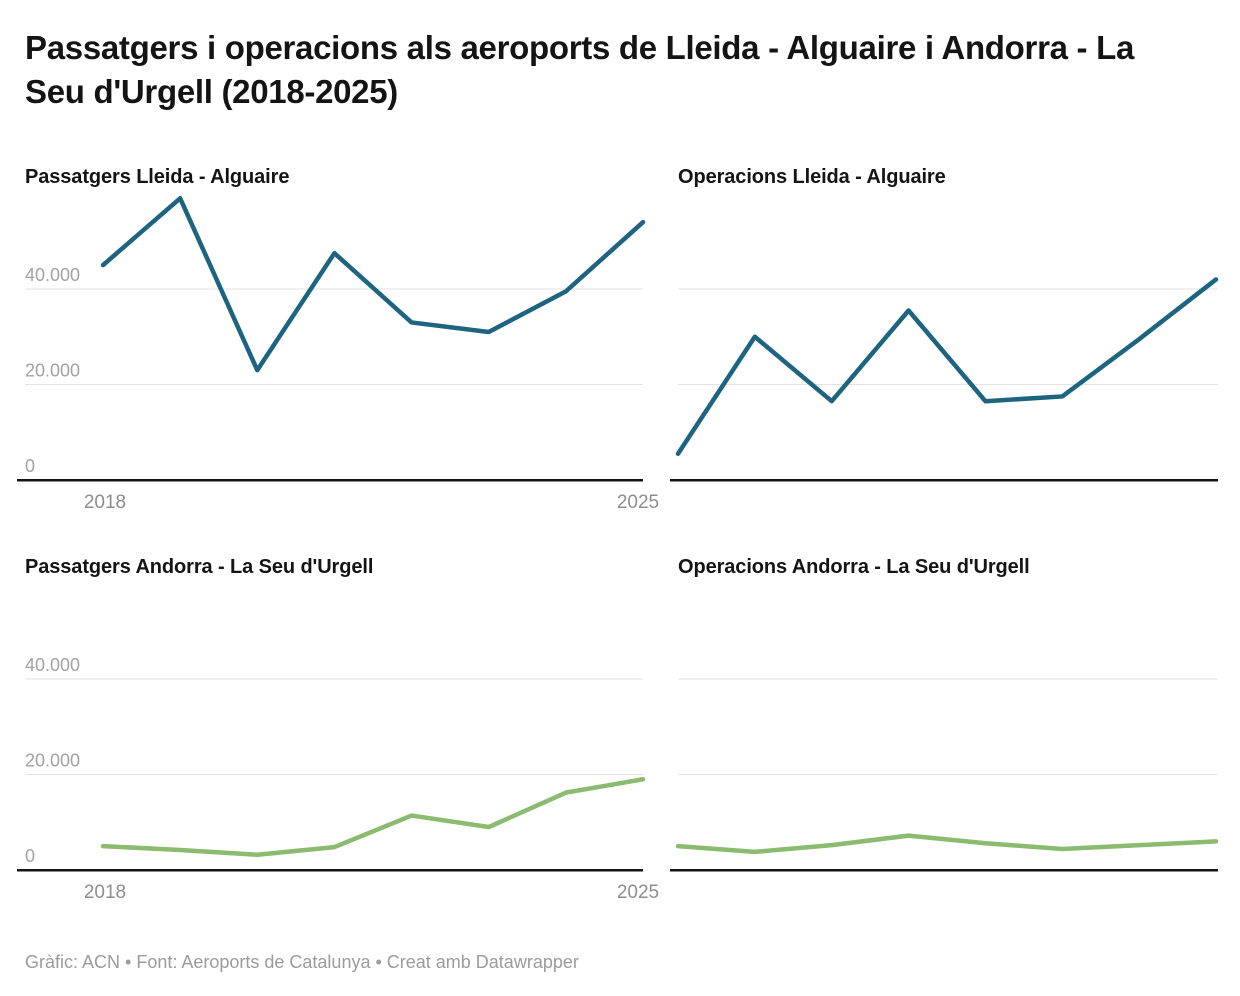  What do you see at coordinates (944, 775) in the screenshot?
I see `line-chart-operacions-andorra` at bounding box center [944, 775].